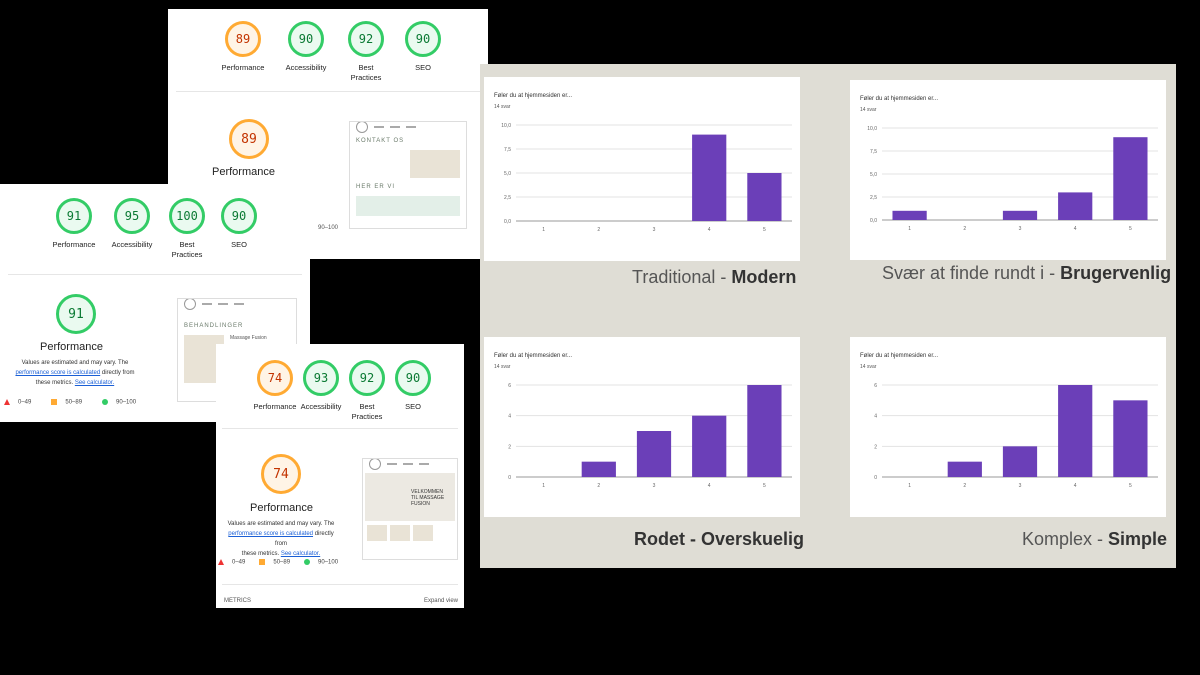 This screenshot has height=675, width=1200. What do you see at coordinates (76, 314) in the screenshot?
I see `performance-score-ring: 91` at bounding box center [76, 314].